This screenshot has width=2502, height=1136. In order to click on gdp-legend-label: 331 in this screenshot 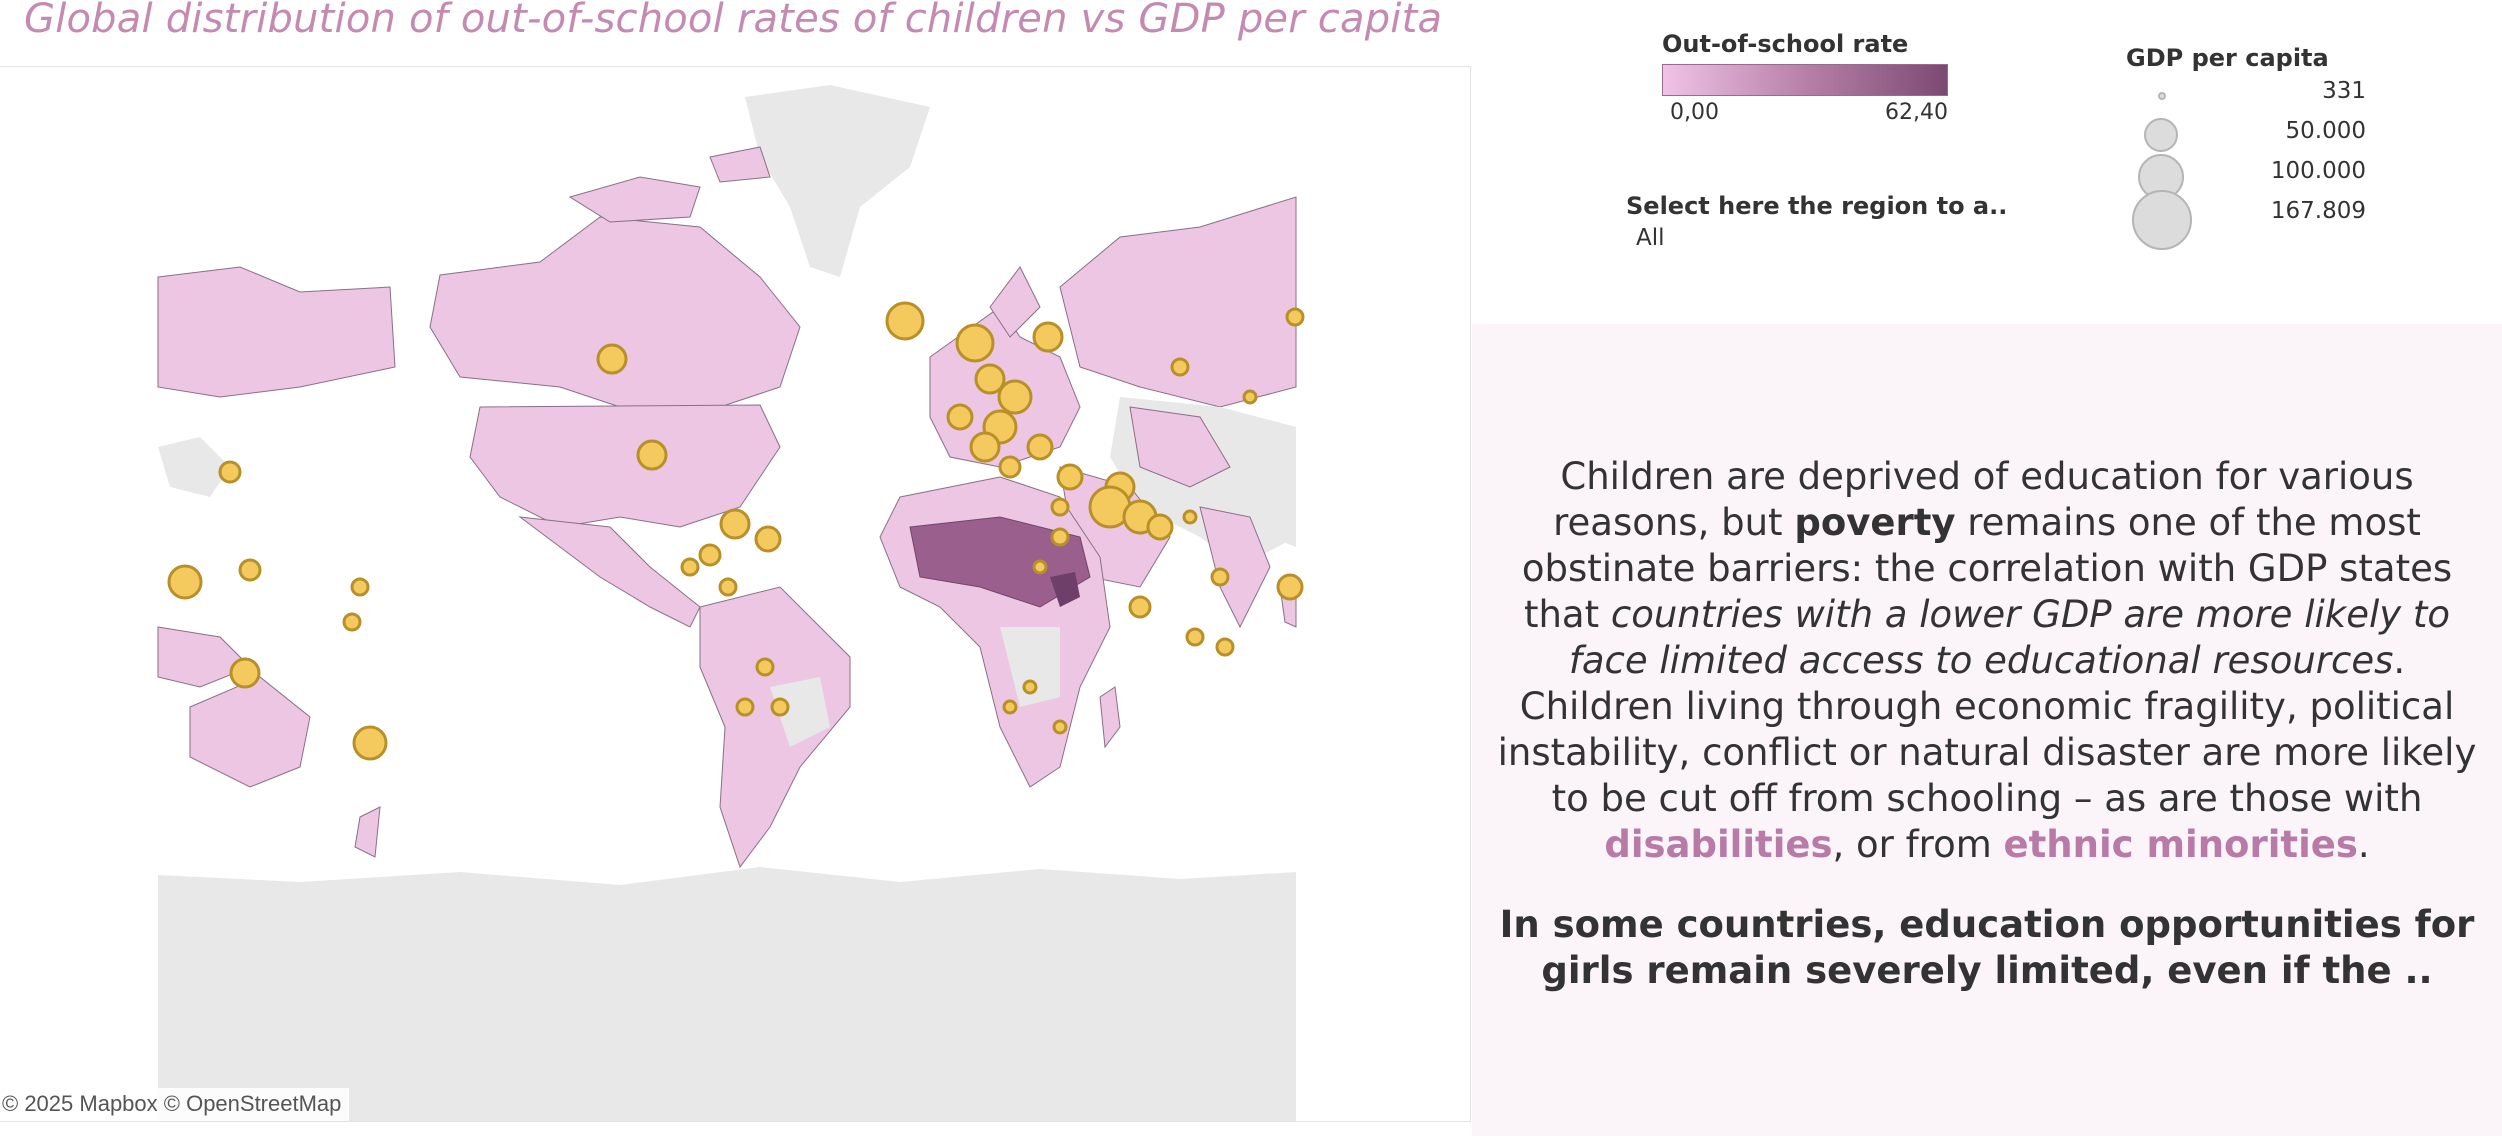, I will do `click(2344, 91)`.